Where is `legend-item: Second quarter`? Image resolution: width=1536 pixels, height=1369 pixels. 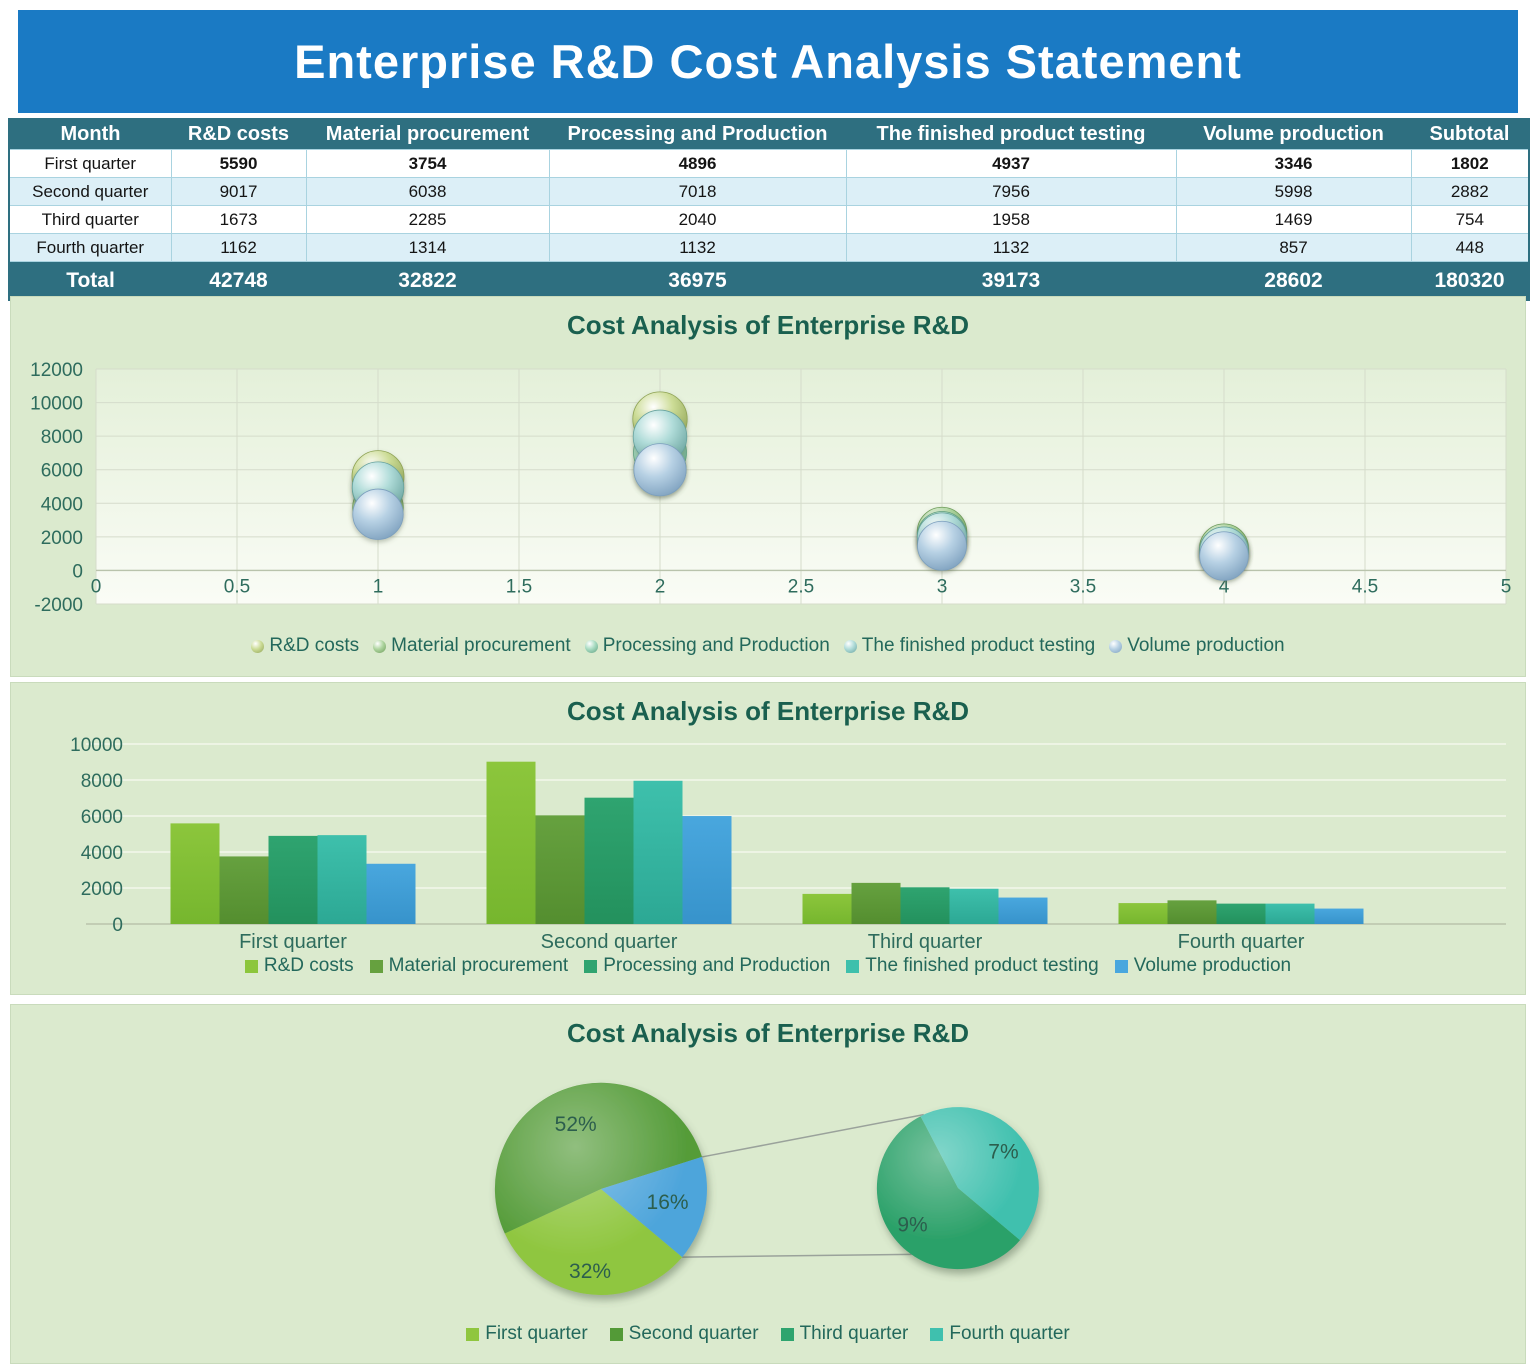 legend-item: Second quarter is located at coordinates (684, 1334).